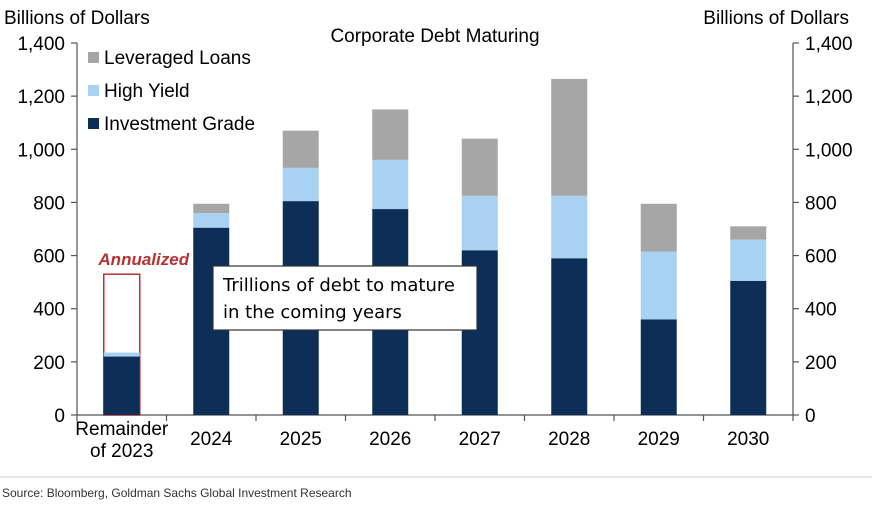 This screenshot has height=505, width=872. I want to click on annualized-label: Annualized, so click(143, 259).